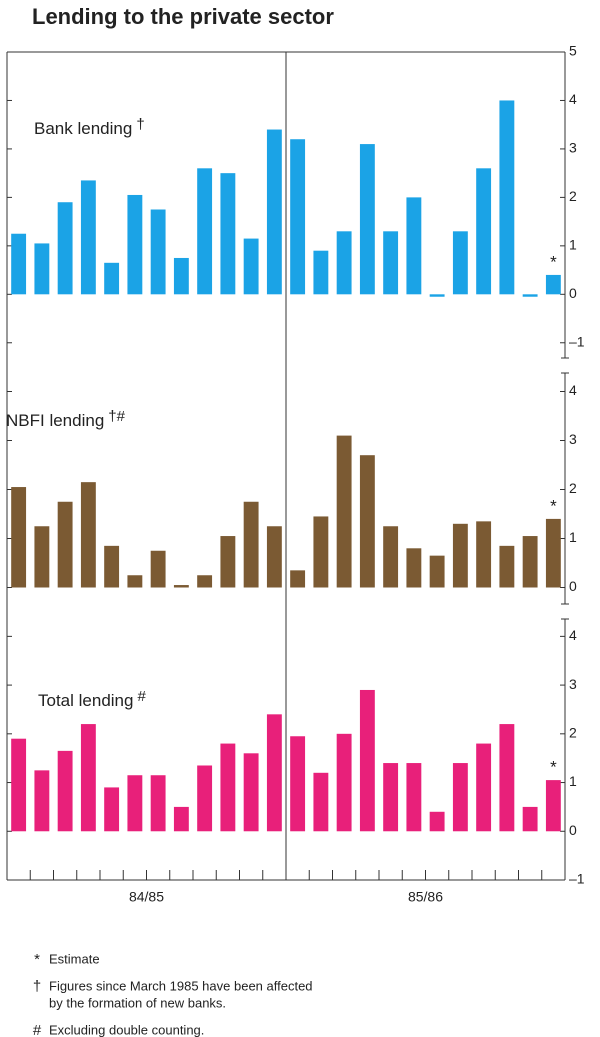 The width and height of the screenshot is (600, 1037). I want to click on note-symbol: †, so click(37, 986).